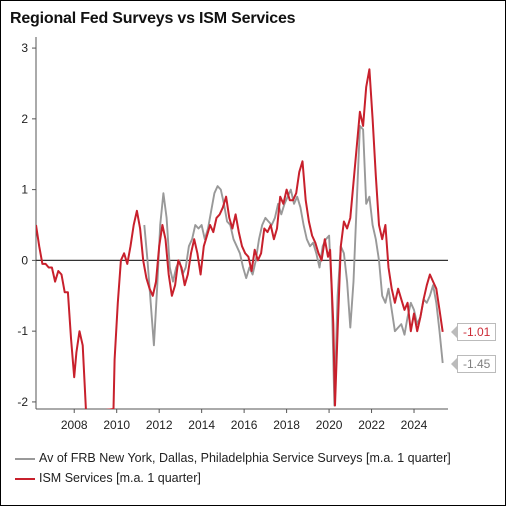 The image size is (506, 506). What do you see at coordinates (24, 260) in the screenshot?
I see `y-tick-label: 0` at bounding box center [24, 260].